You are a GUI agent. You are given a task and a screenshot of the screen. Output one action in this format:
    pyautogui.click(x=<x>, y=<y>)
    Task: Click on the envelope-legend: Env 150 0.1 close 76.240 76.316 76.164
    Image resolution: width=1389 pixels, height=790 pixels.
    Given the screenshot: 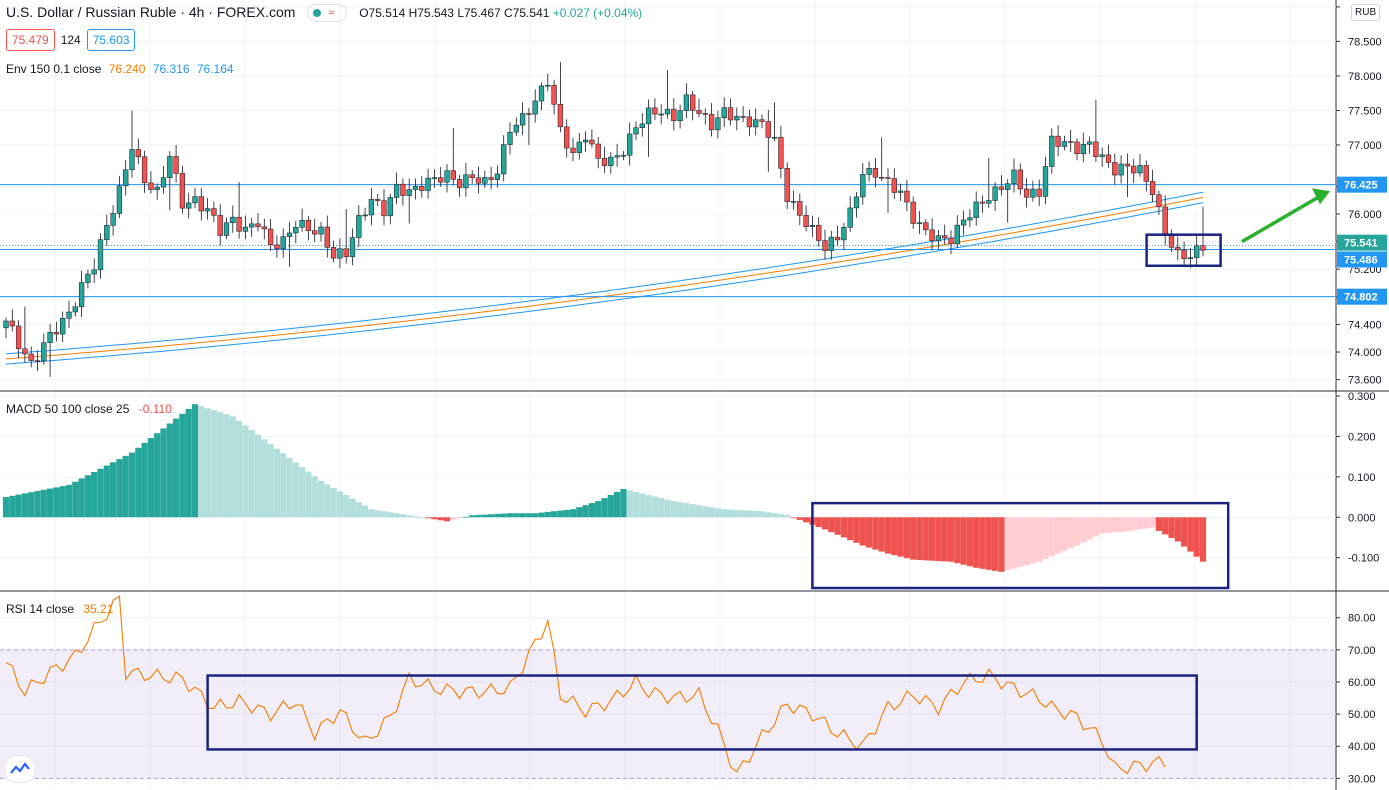 What is the action you would take?
    pyautogui.click(x=120, y=69)
    